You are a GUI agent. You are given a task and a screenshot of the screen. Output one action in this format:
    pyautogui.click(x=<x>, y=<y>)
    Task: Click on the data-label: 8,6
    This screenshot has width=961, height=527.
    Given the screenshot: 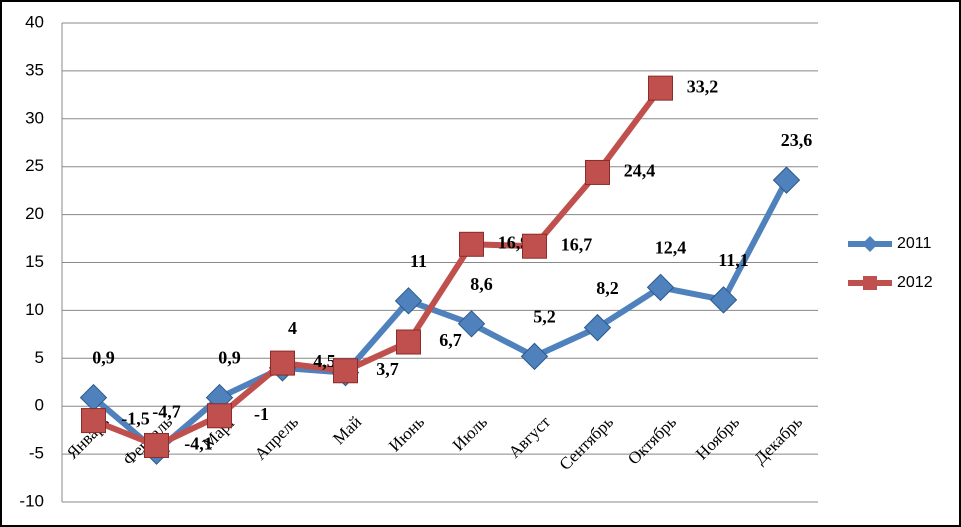 What is the action you would take?
    pyautogui.click(x=481, y=284)
    